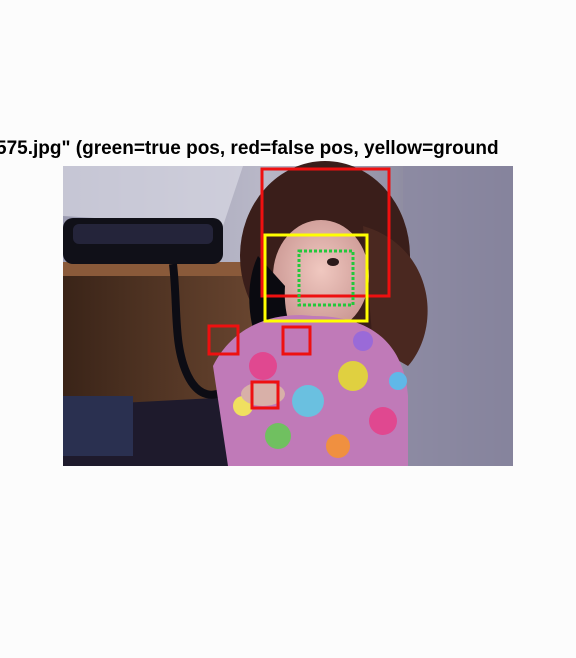 This screenshot has width=576, height=658. I want to click on telephone-cord, so click(202, 331).